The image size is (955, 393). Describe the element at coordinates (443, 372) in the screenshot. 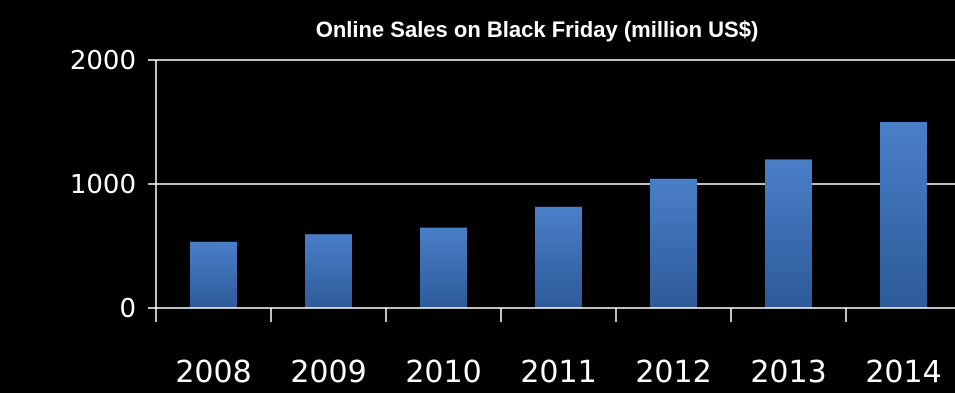

I see `x-tick-label-2010: 2010` at that location.